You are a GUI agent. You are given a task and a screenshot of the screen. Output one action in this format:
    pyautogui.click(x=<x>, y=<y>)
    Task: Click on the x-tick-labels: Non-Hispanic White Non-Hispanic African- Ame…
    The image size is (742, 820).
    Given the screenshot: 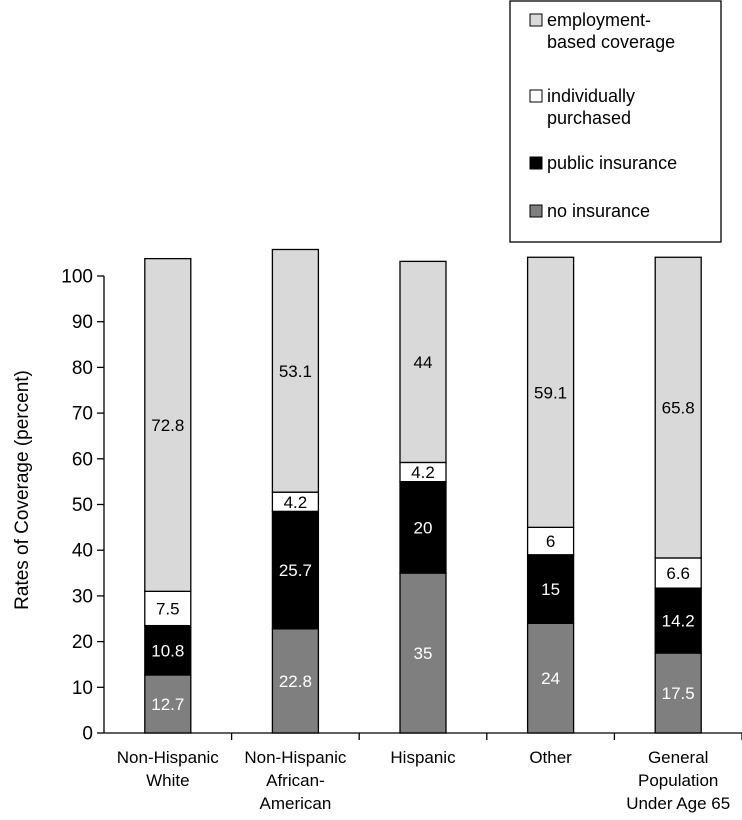 What is the action you would take?
    pyautogui.click(x=423, y=780)
    